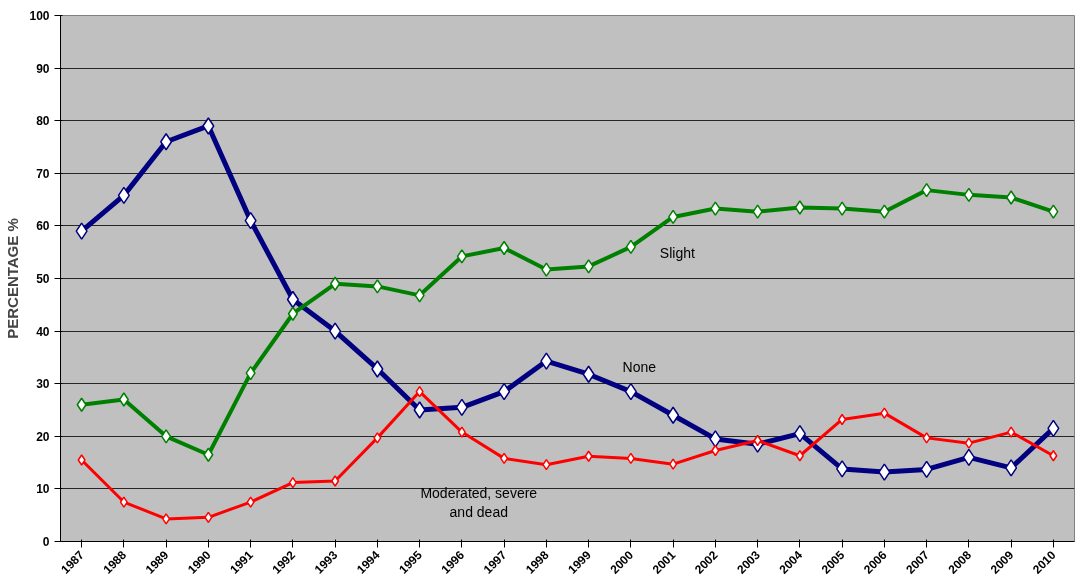  What do you see at coordinates (43, 226) in the screenshot?
I see `y-tick-label: 60` at bounding box center [43, 226].